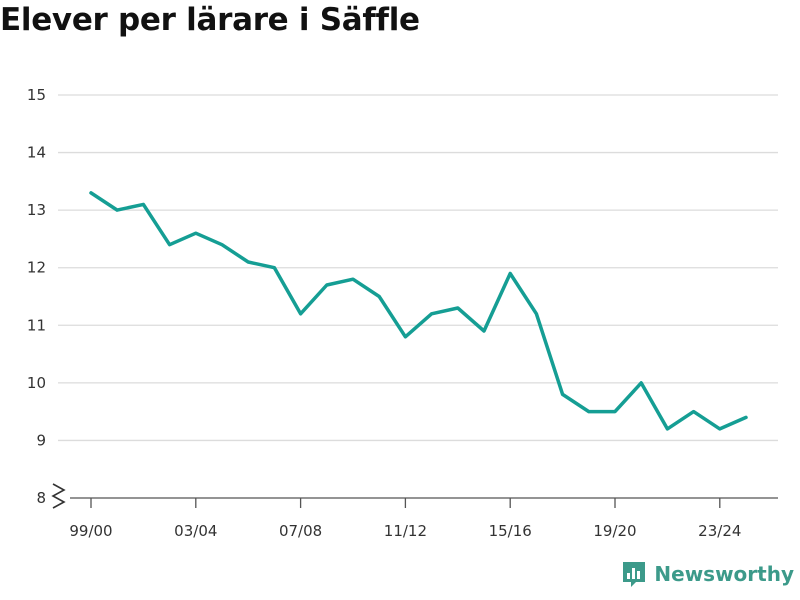  Describe the element at coordinates (58, 496) in the screenshot. I see `axis-break-mark` at that location.